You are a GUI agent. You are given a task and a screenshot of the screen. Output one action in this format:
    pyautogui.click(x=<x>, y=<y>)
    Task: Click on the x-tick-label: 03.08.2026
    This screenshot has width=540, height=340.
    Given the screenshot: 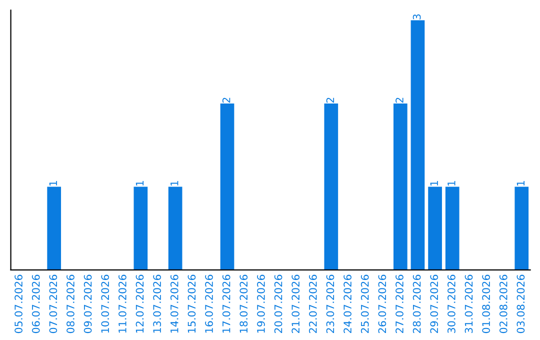 What is the action you would take?
    pyautogui.click(x=520, y=304)
    